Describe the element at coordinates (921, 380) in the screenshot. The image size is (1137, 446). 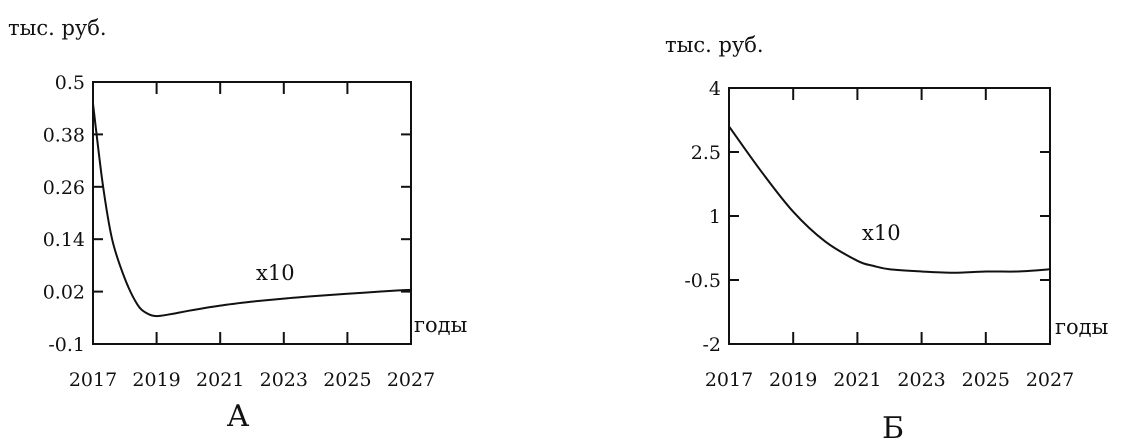
I see `b-x-tick-label: 2023` at that location.